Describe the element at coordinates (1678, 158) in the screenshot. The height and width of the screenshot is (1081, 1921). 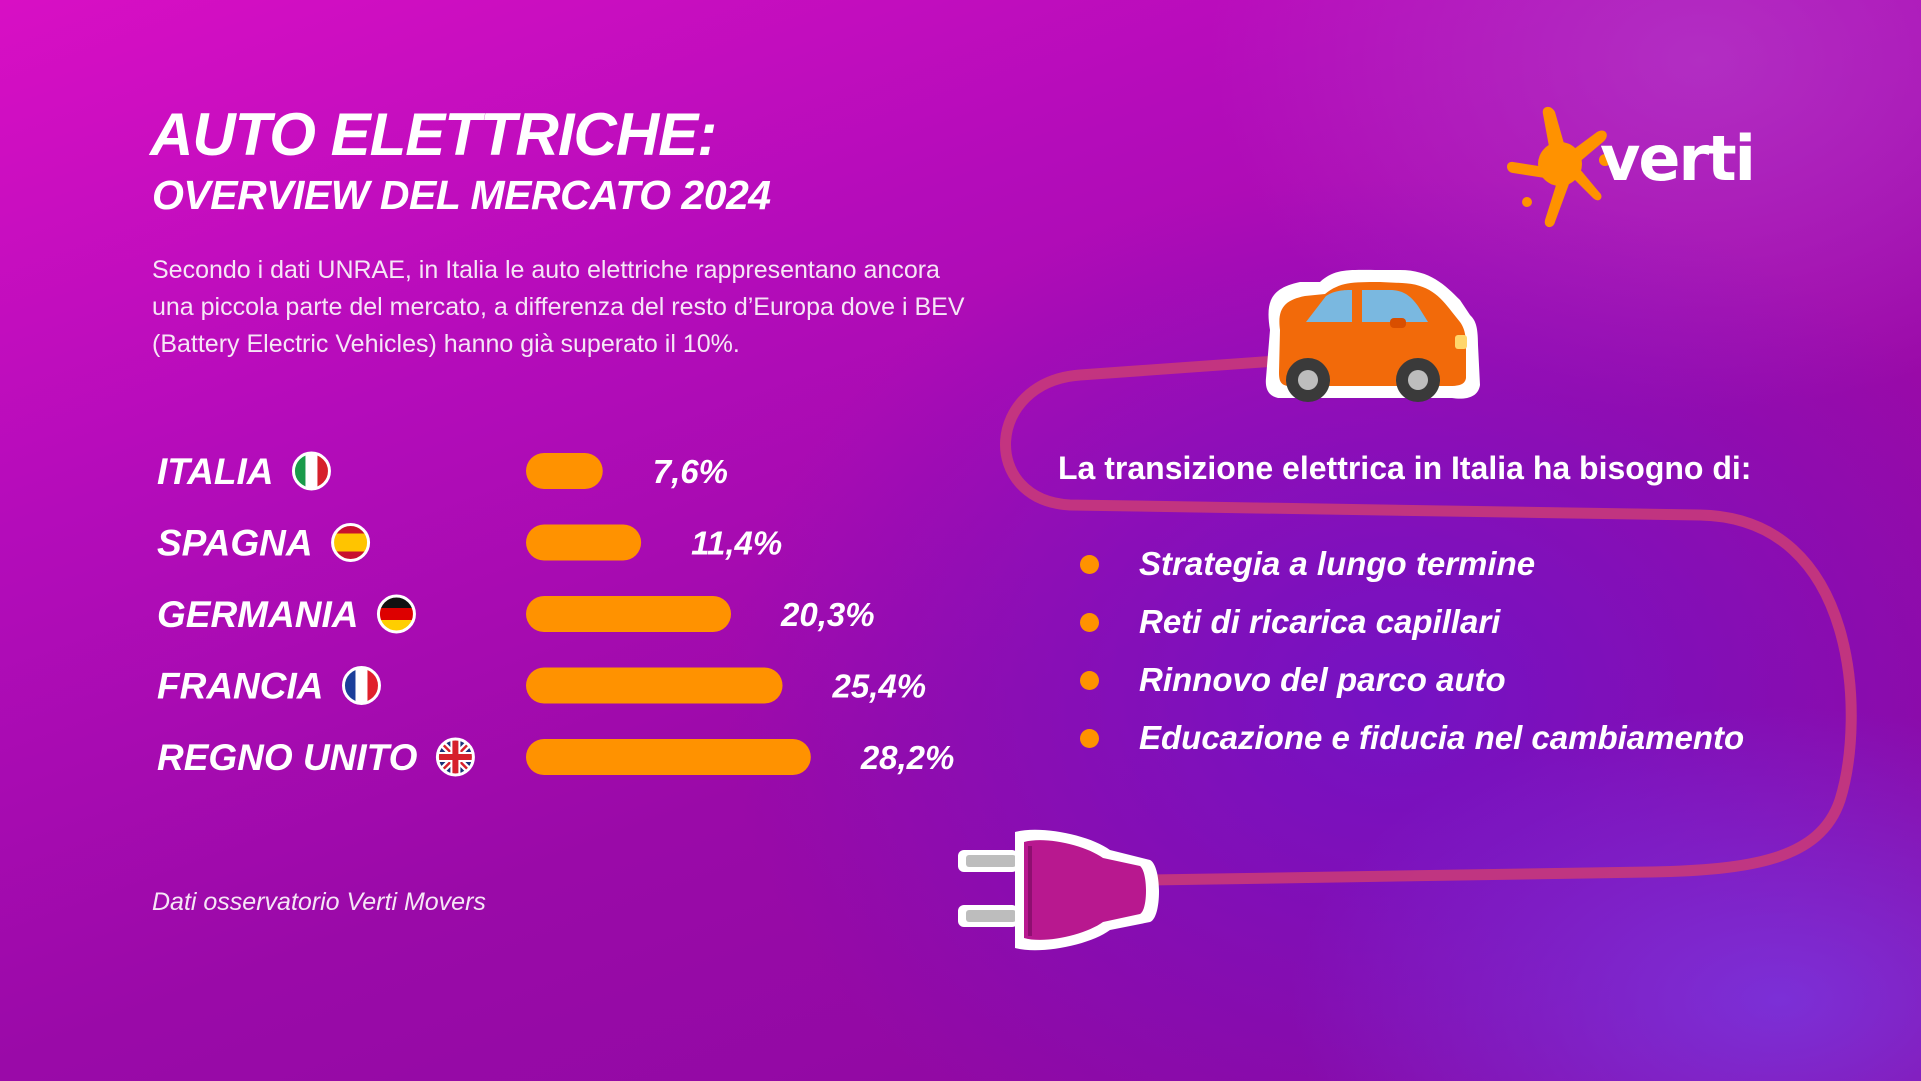
I see `verti-logo-text: verti` at that location.